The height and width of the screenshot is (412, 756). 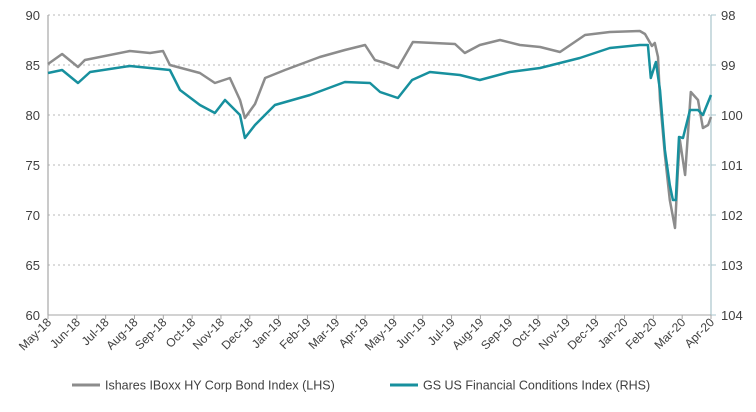 What do you see at coordinates (732, 315) in the screenshot?
I see `y-right-tick-label: 104` at bounding box center [732, 315].